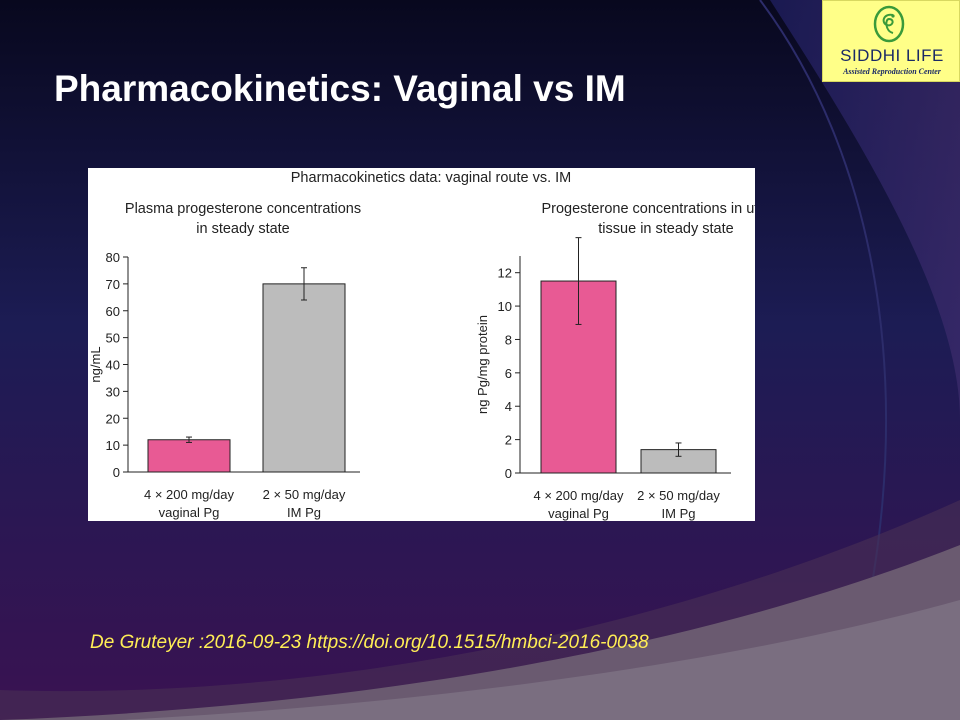  What do you see at coordinates (113, 391) in the screenshot?
I see `chart-1-tick-label: 30` at bounding box center [113, 391].